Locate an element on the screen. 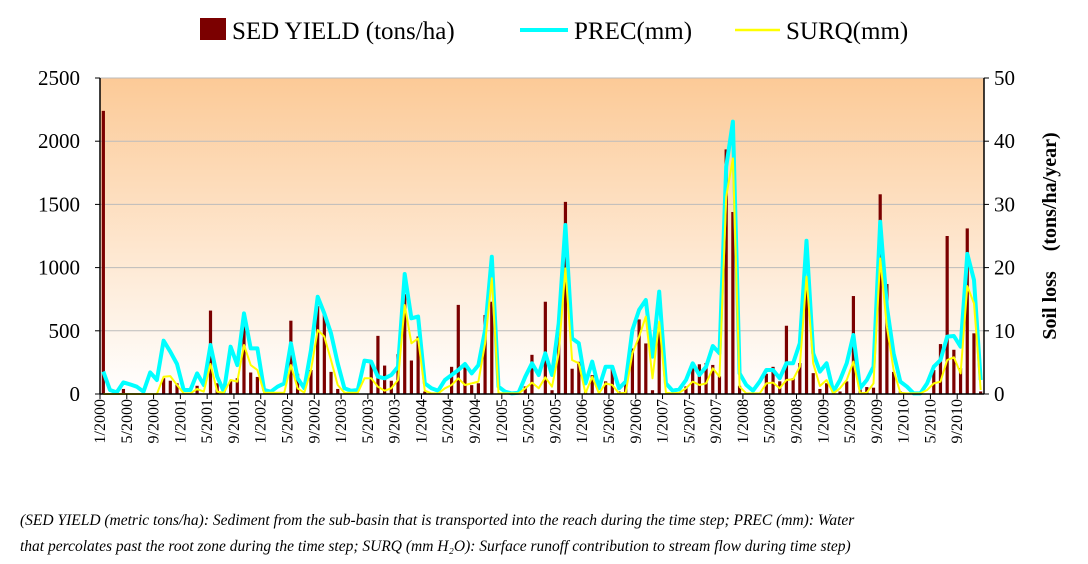  left-tick-label: 500 is located at coordinates (65, 331).